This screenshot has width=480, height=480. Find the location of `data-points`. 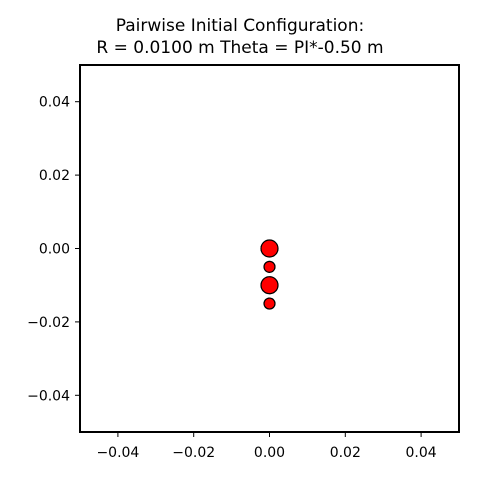

data-points is located at coordinates (269, 274).